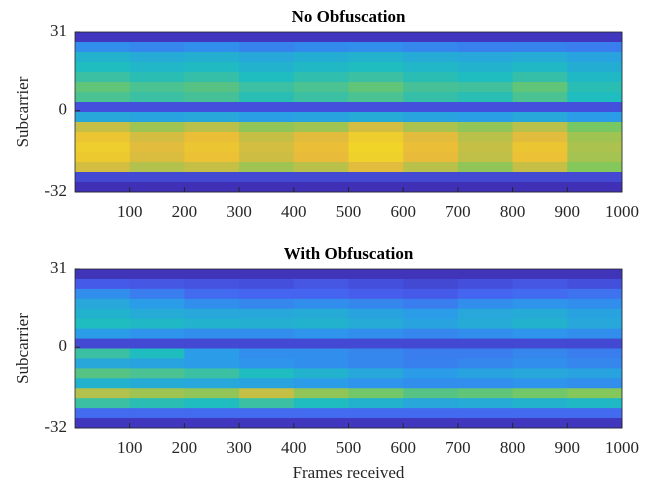  Describe the element at coordinates (63, 109) in the screenshot. I see `y-tick-label: 0` at that location.